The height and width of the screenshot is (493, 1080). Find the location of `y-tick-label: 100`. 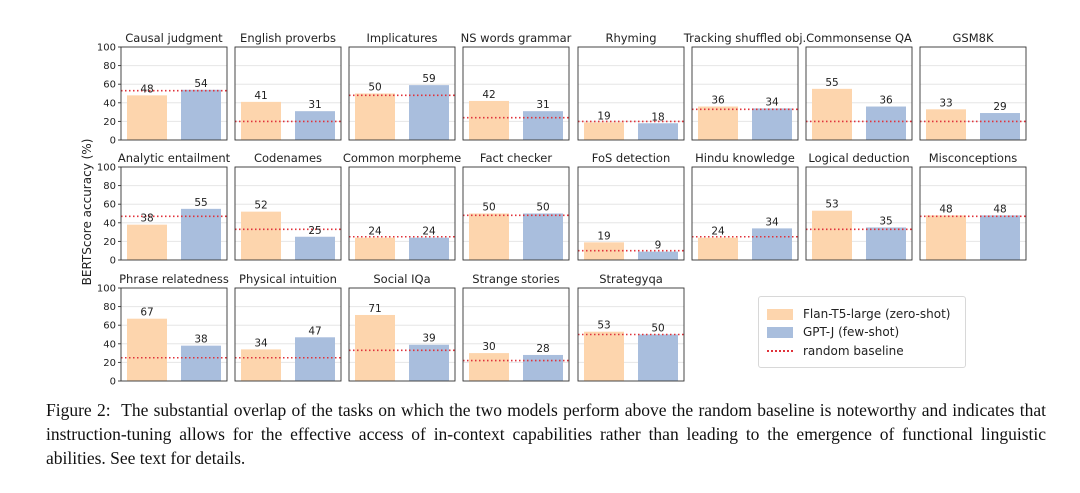

y-tick-label: 100 is located at coordinates (106, 289).